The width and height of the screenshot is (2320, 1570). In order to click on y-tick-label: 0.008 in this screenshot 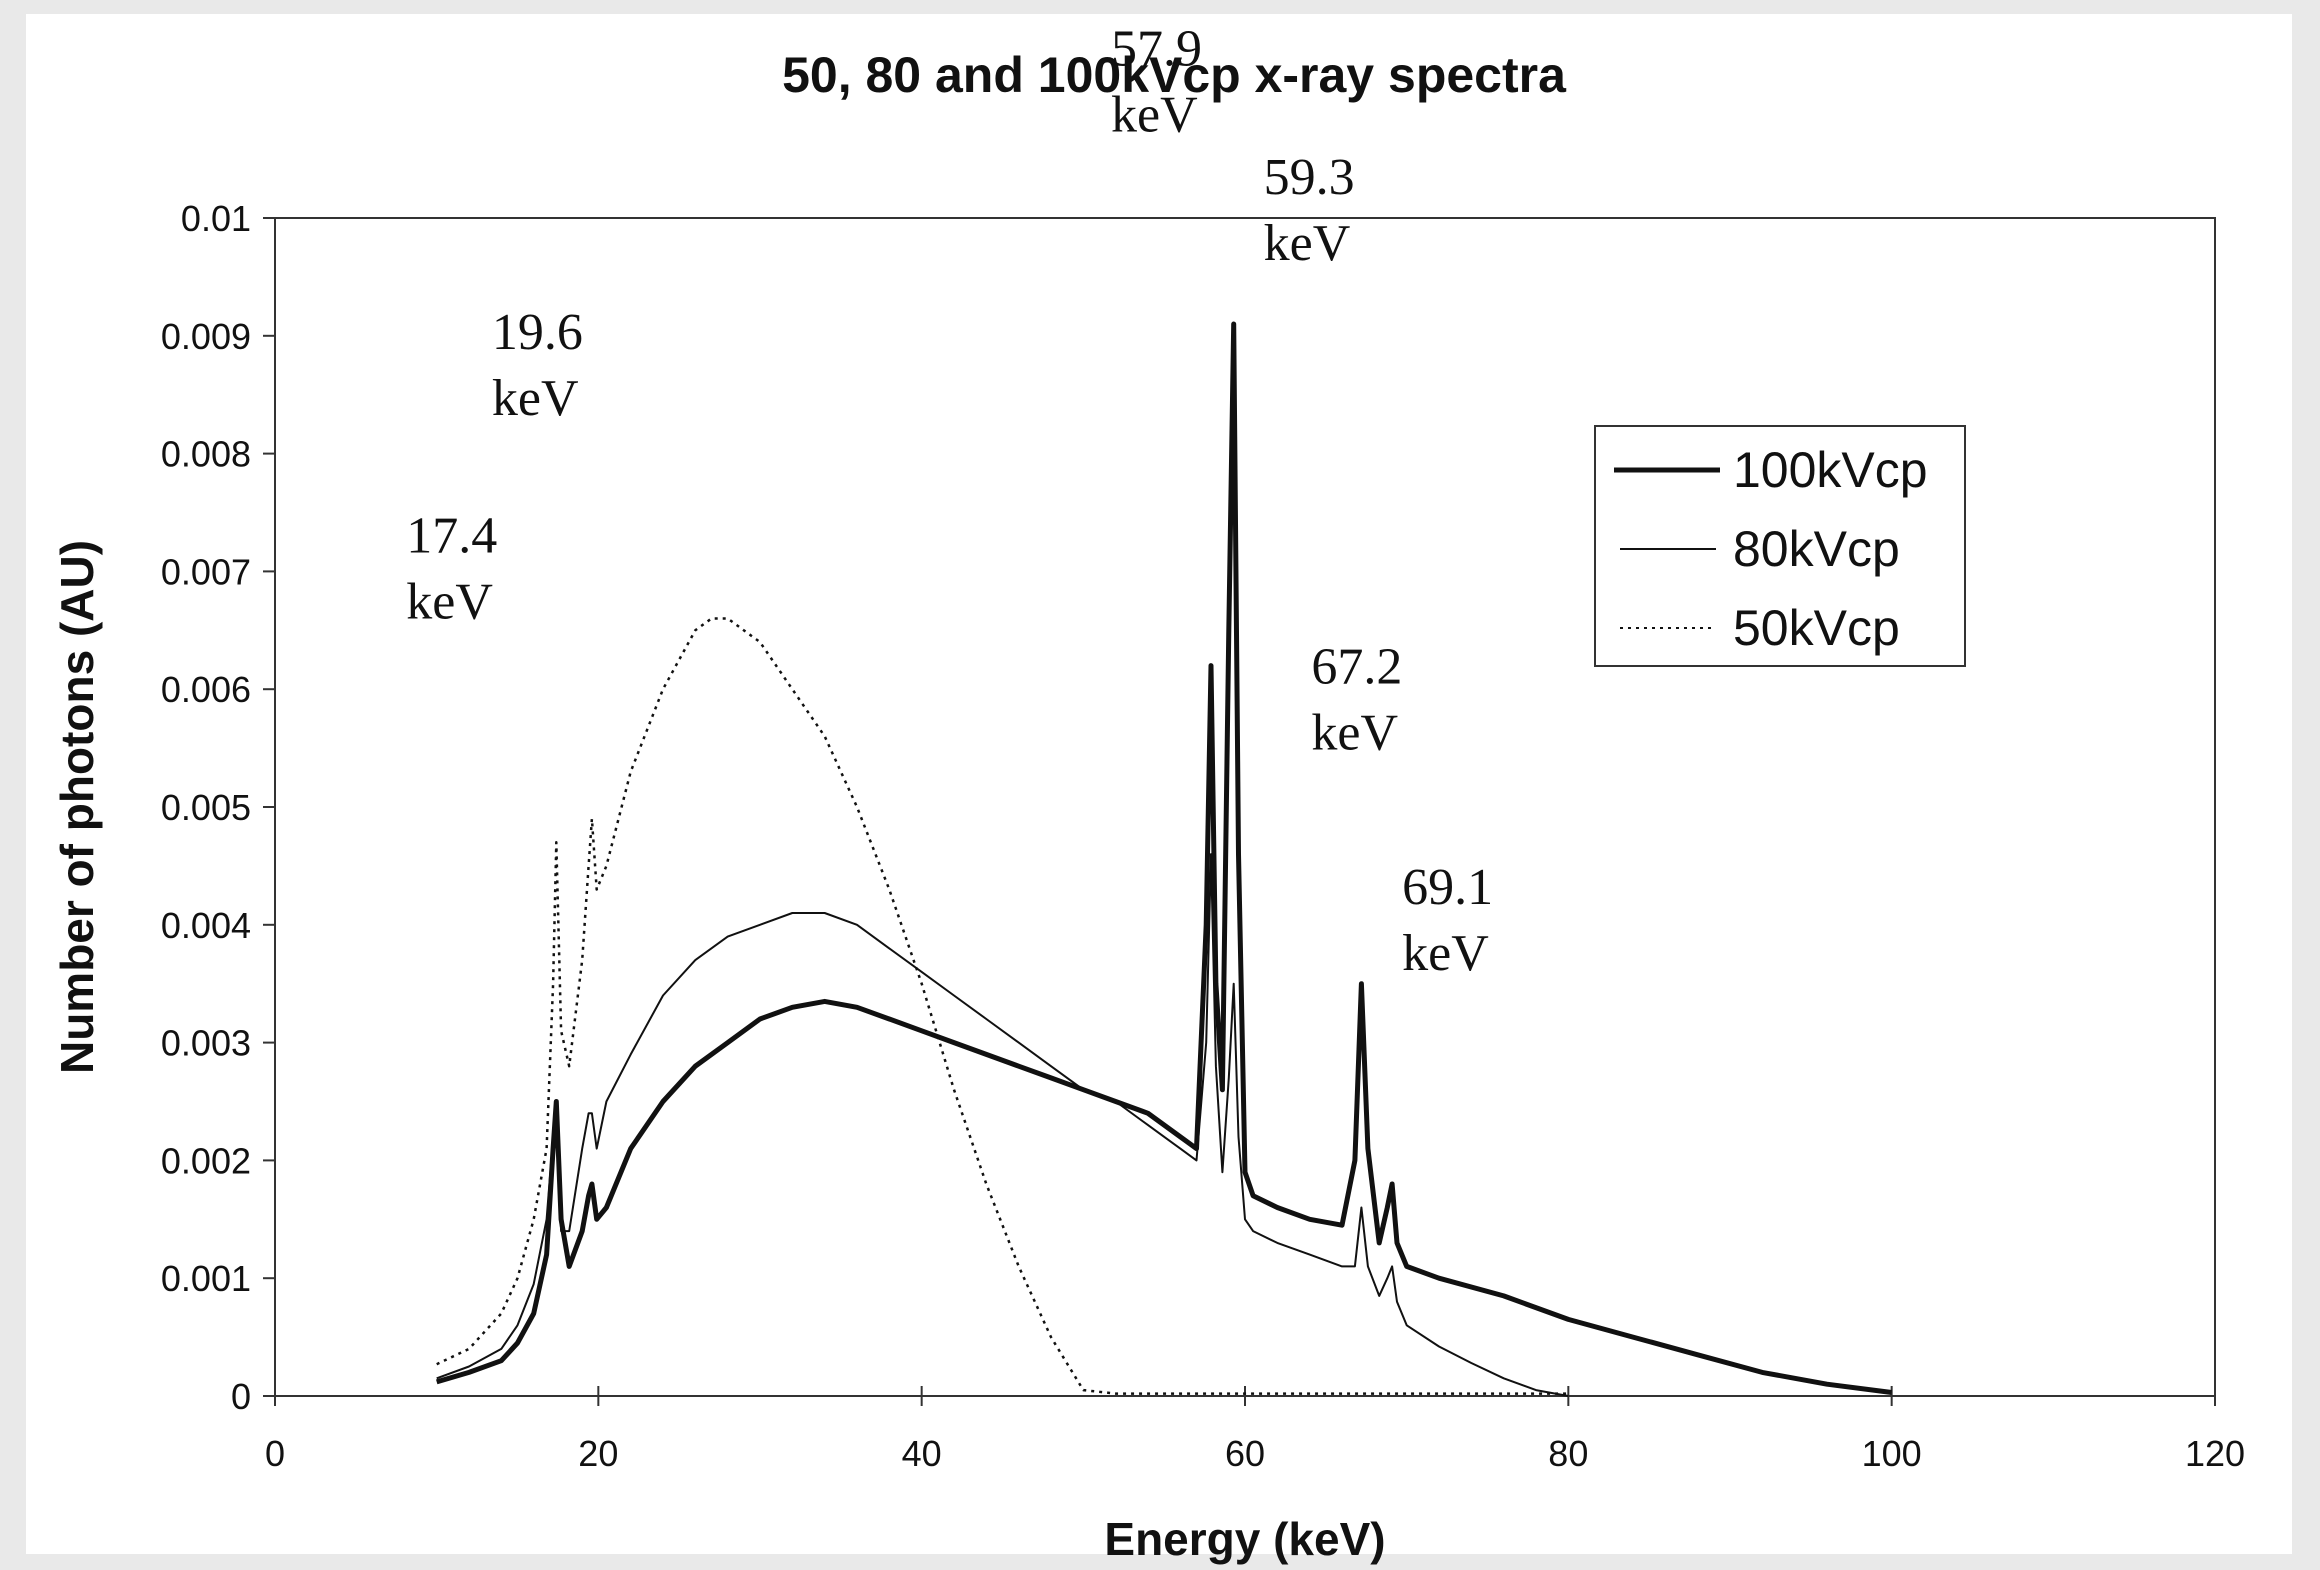, I will do `click(206, 454)`.